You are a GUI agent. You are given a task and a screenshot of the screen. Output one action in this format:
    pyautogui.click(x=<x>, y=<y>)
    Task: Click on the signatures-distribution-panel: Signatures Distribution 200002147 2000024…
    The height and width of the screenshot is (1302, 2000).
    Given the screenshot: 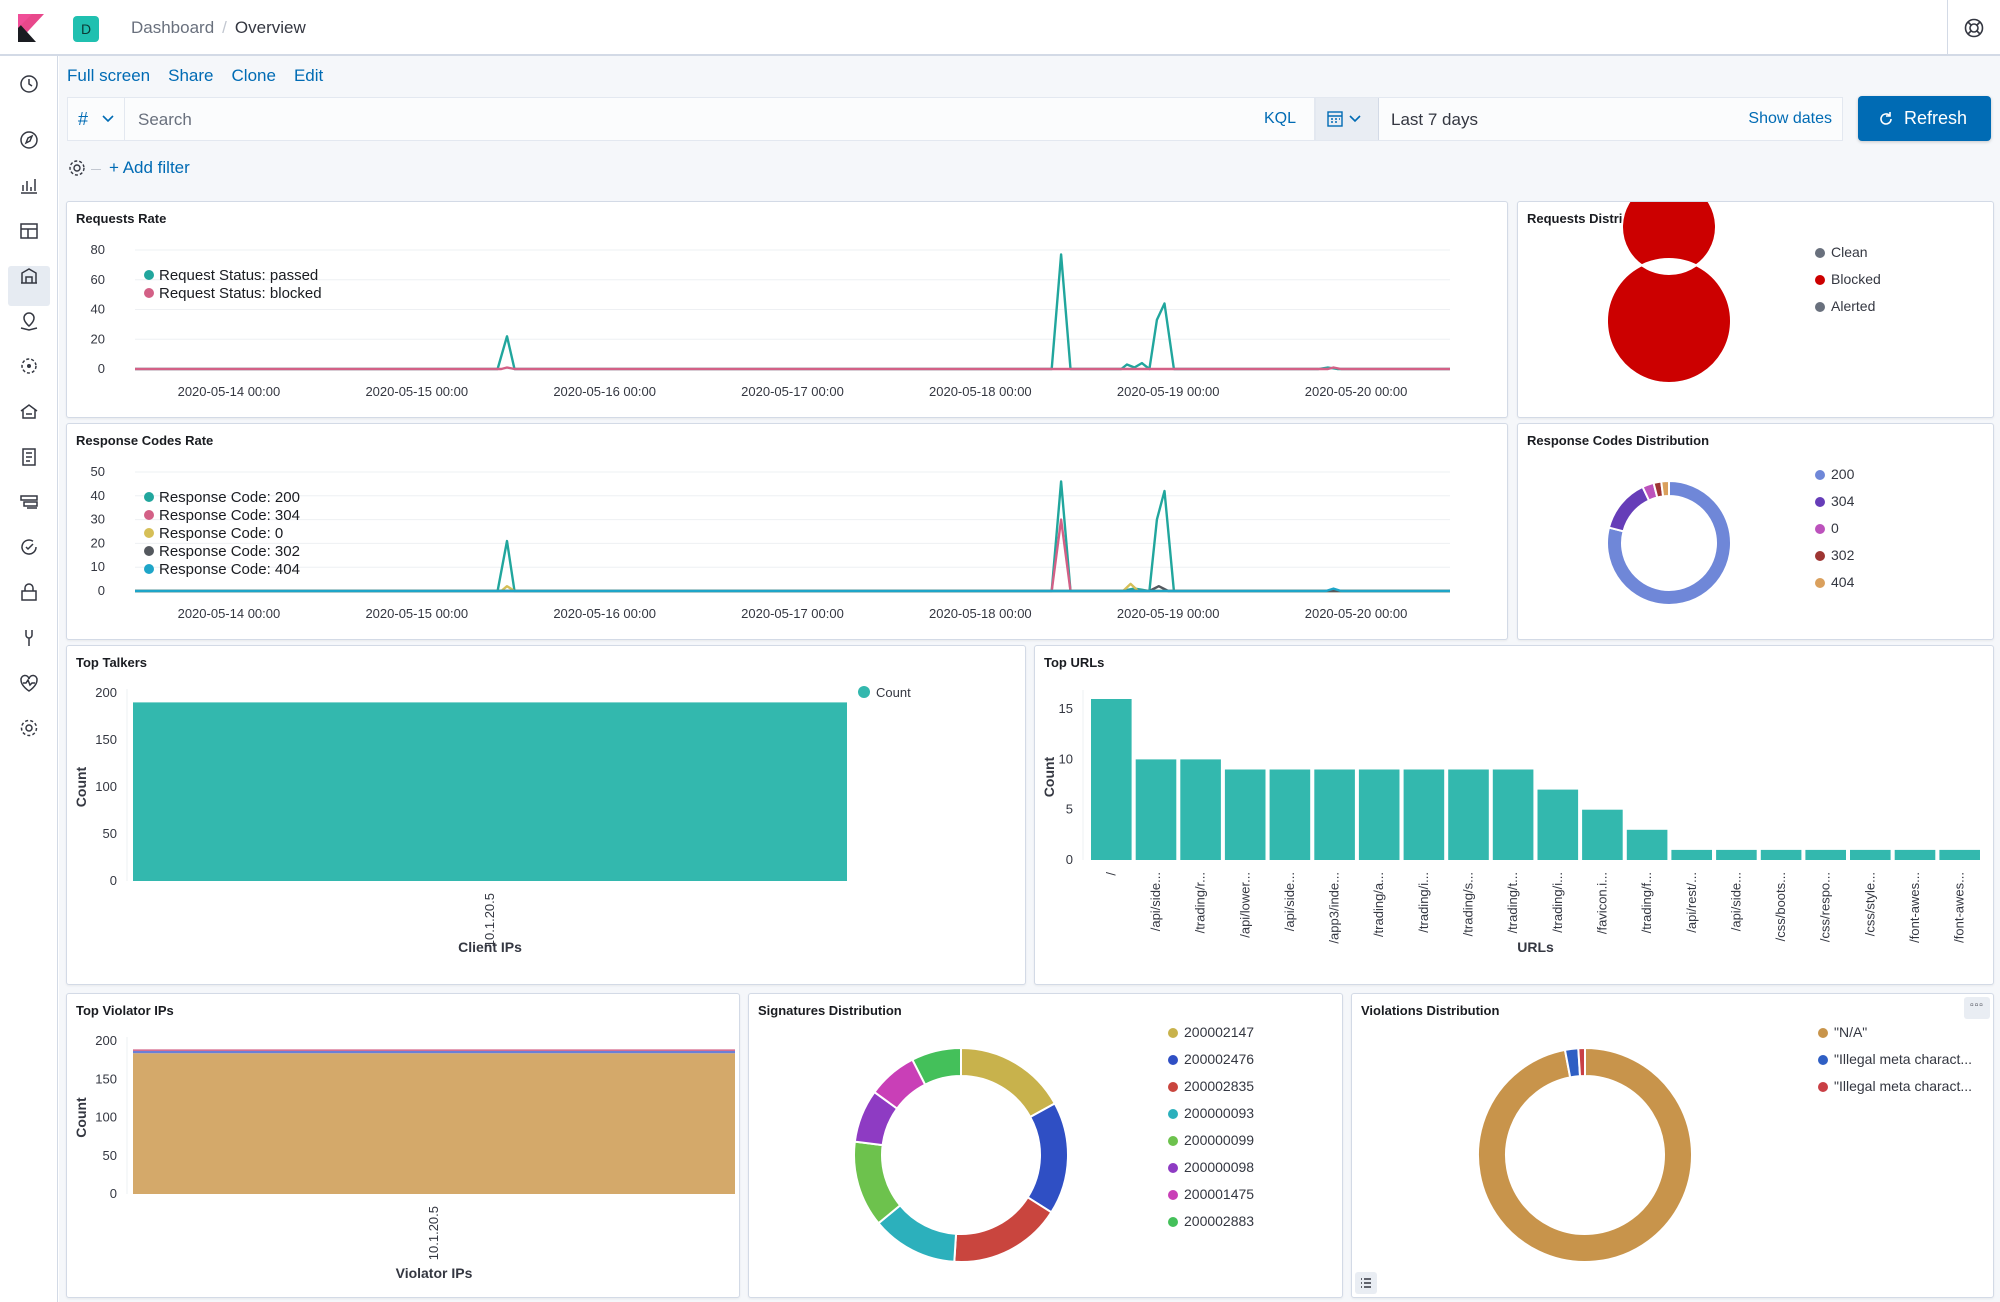 What is the action you would take?
    pyautogui.click(x=1045, y=1145)
    